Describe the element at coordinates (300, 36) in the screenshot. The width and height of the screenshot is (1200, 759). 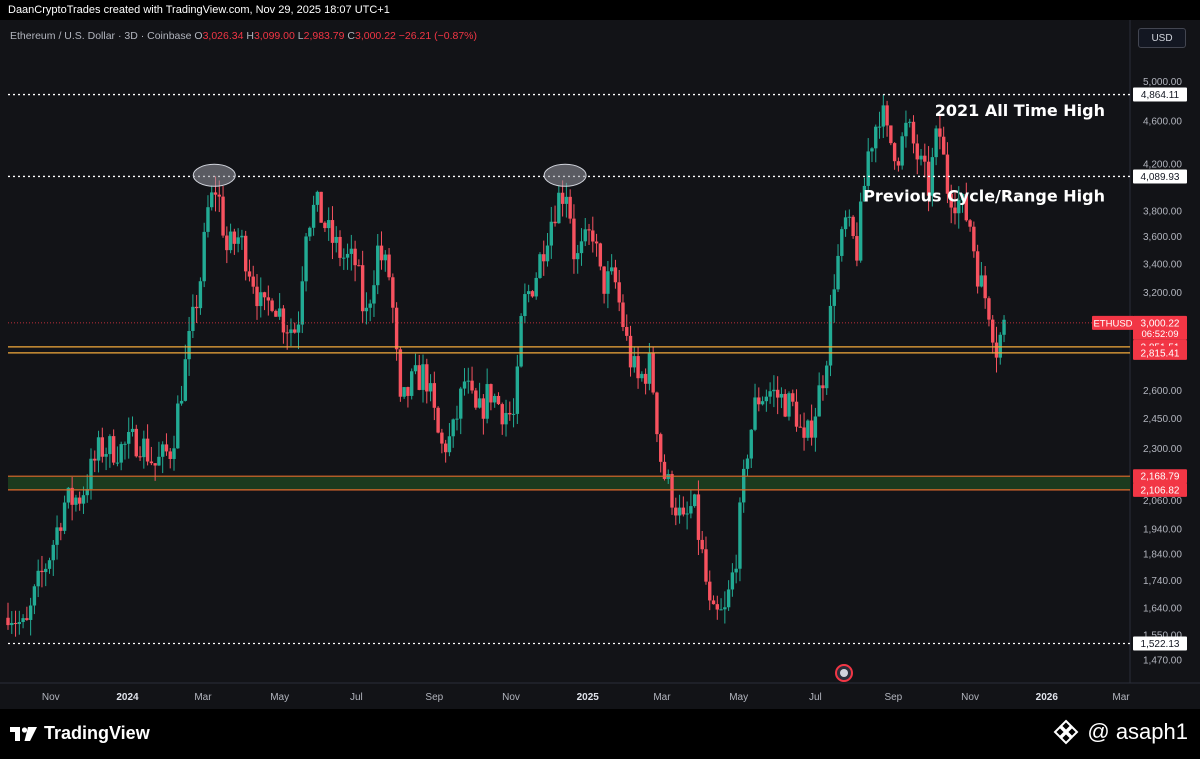
I see `low-label: L` at that location.